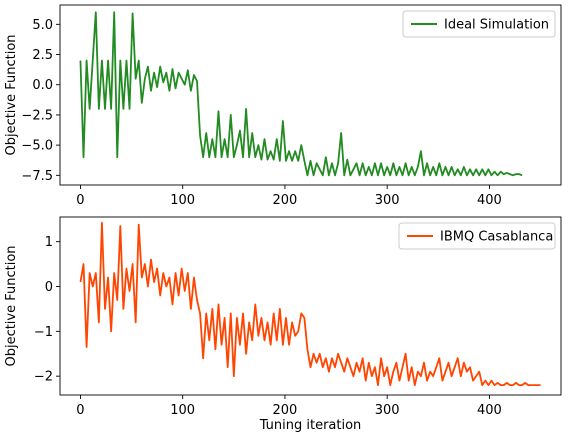  Describe the element at coordinates (49, 287) in the screenshot. I see `bottom-y-tick-label-2: 0` at that location.